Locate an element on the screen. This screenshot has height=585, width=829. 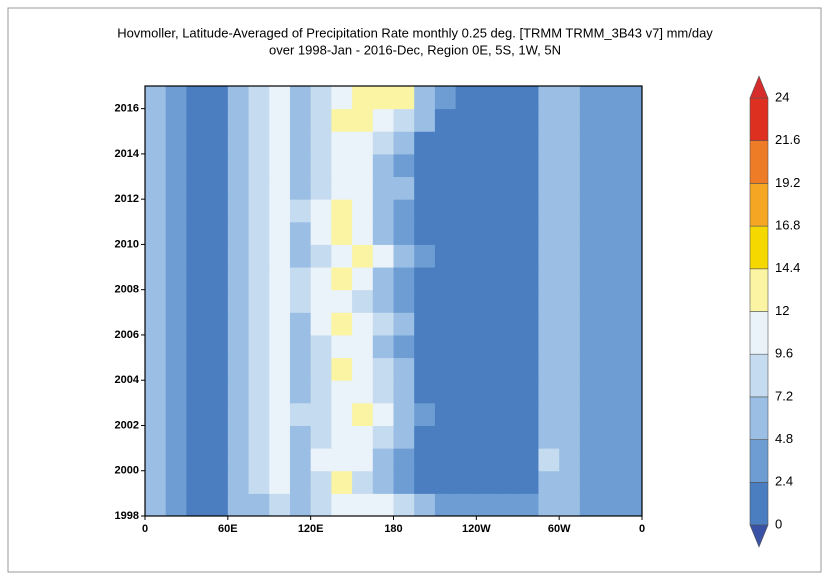
y-tick-label: 2006 is located at coordinates (127, 335).